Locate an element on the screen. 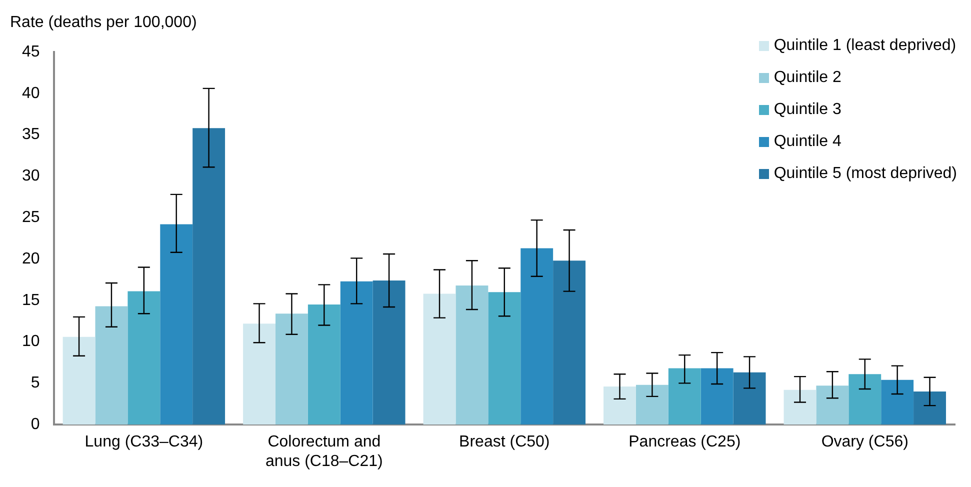 This screenshot has height=487, width=971. legend-label: Quintile 2 is located at coordinates (808, 78).